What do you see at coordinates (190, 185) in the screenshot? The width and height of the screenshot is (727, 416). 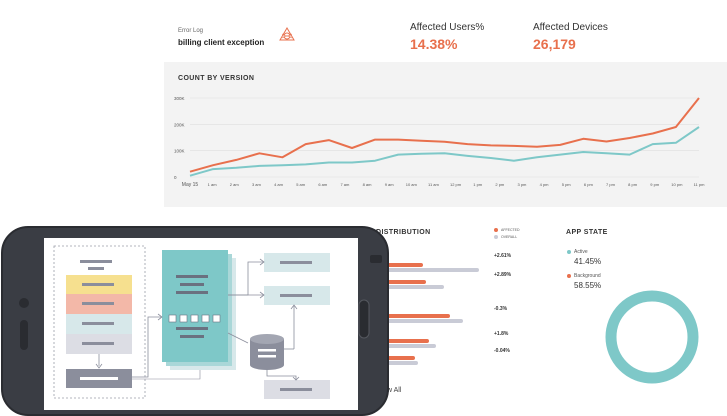 I see `x-tick-label: May 15` at bounding box center [190, 185].